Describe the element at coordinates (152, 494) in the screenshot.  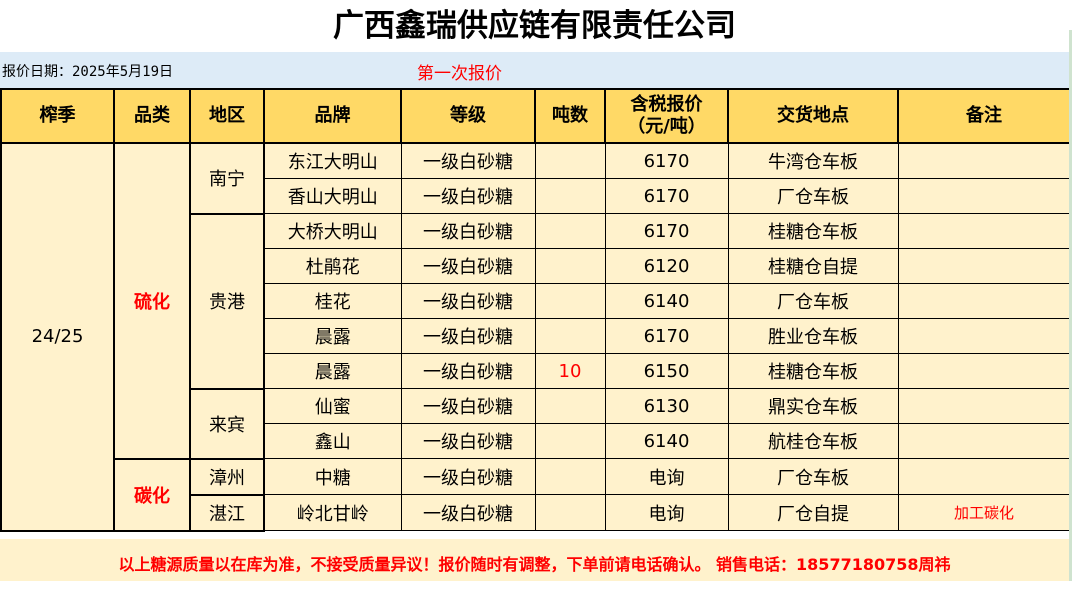
I see `category-cell: 碳化` at that location.